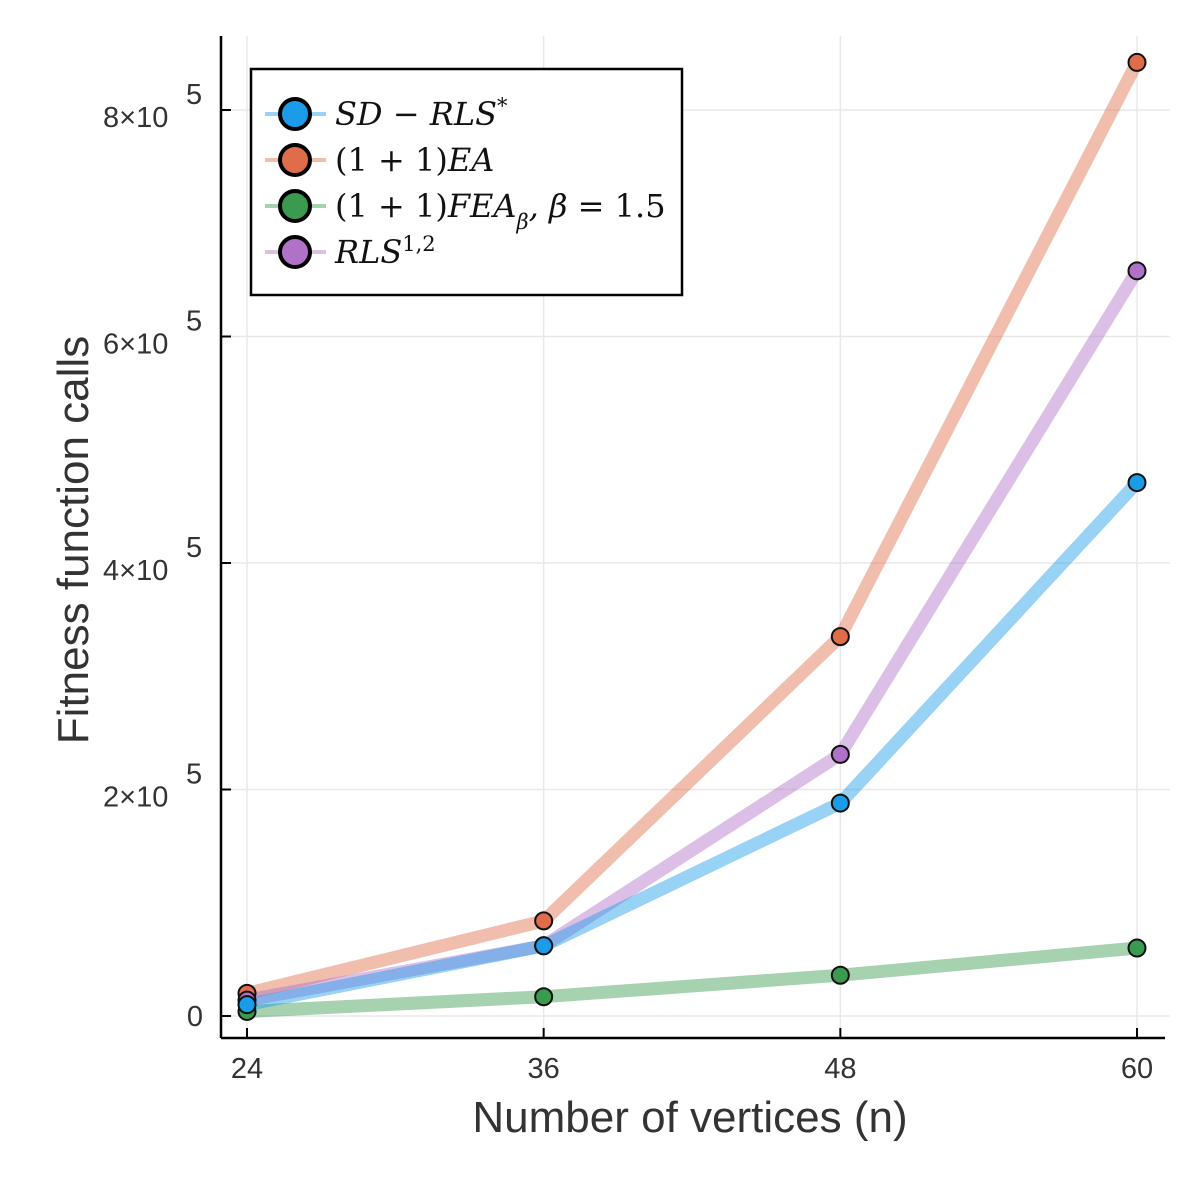  What do you see at coordinates (385, 251) in the screenshot?
I see `legend-label-3: RLS1,2` at bounding box center [385, 251].